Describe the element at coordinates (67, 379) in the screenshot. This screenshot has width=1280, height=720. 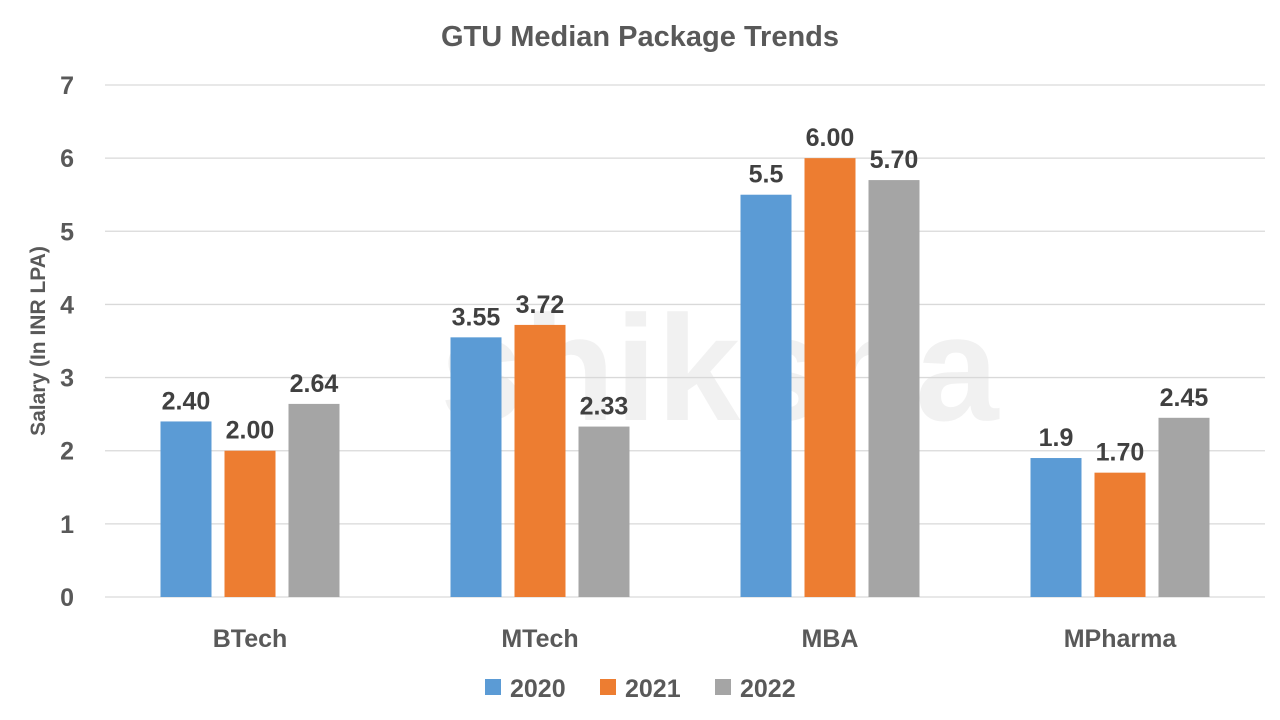
I see `y-tick-label: 3` at that location.